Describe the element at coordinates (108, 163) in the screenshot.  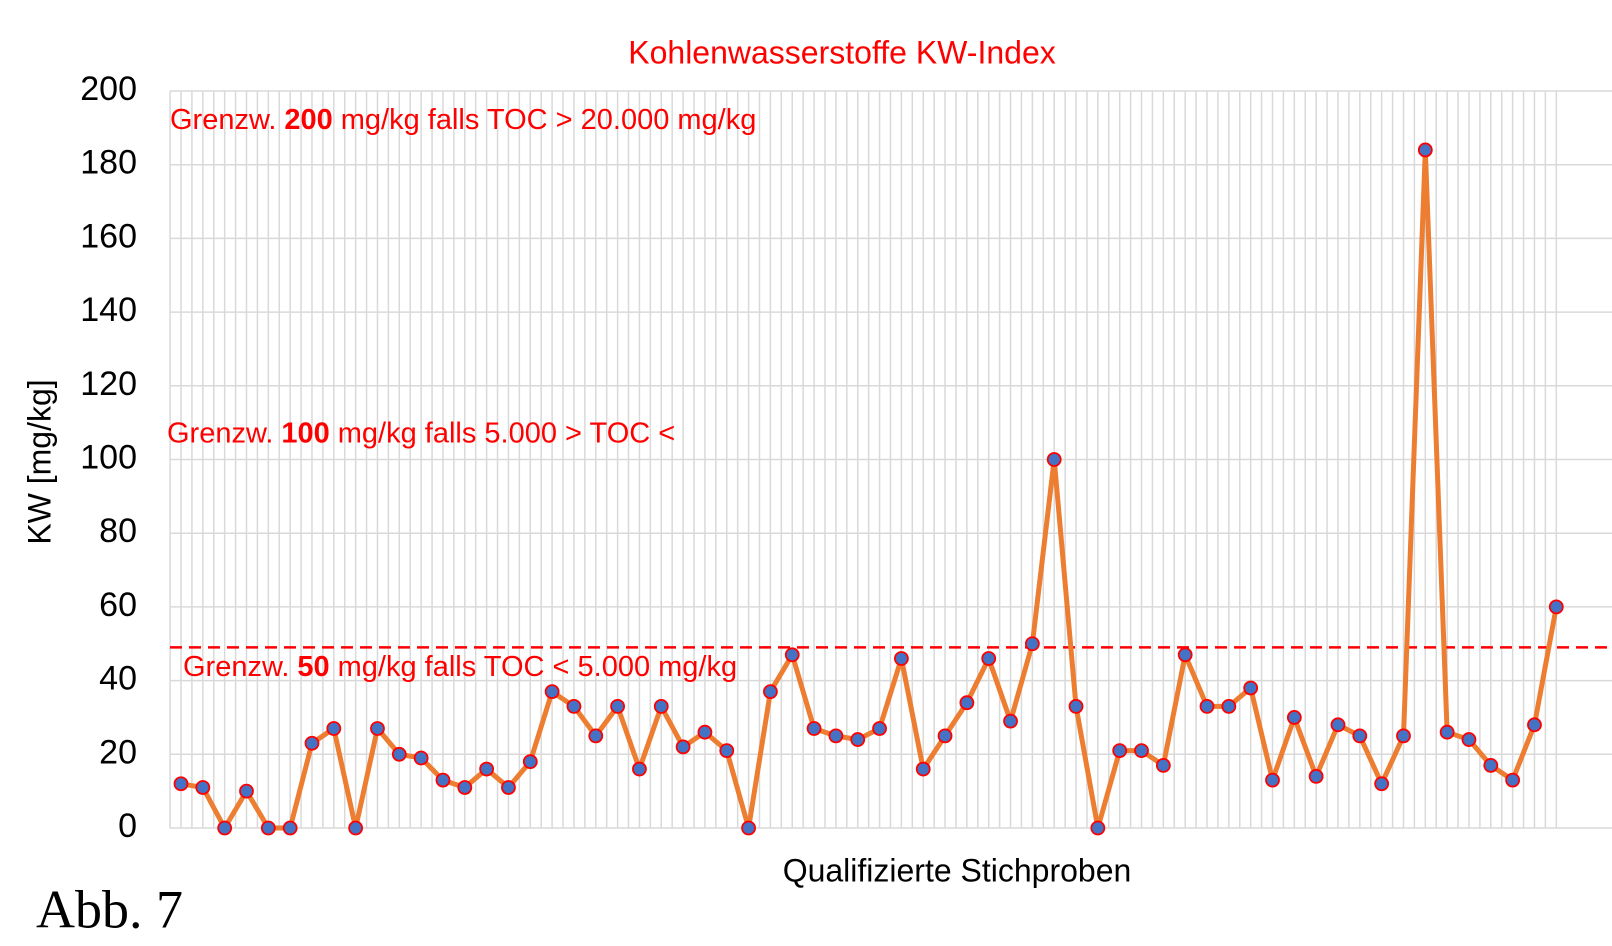
I see `y-tick-label: 180` at that location.